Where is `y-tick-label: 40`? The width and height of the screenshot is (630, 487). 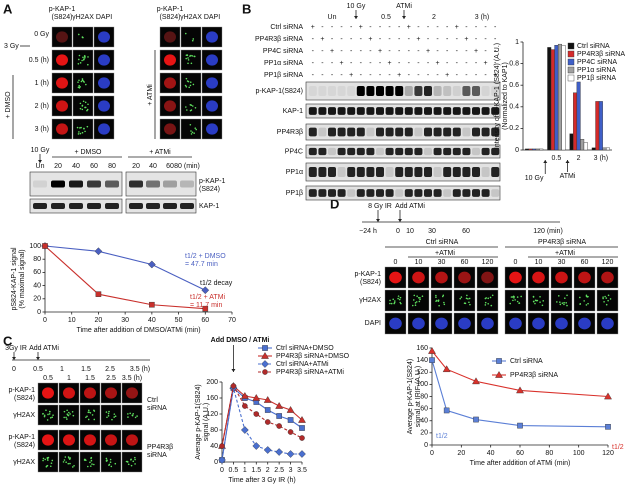
y-tick-label: 40 is located at coordinates (37, 285).